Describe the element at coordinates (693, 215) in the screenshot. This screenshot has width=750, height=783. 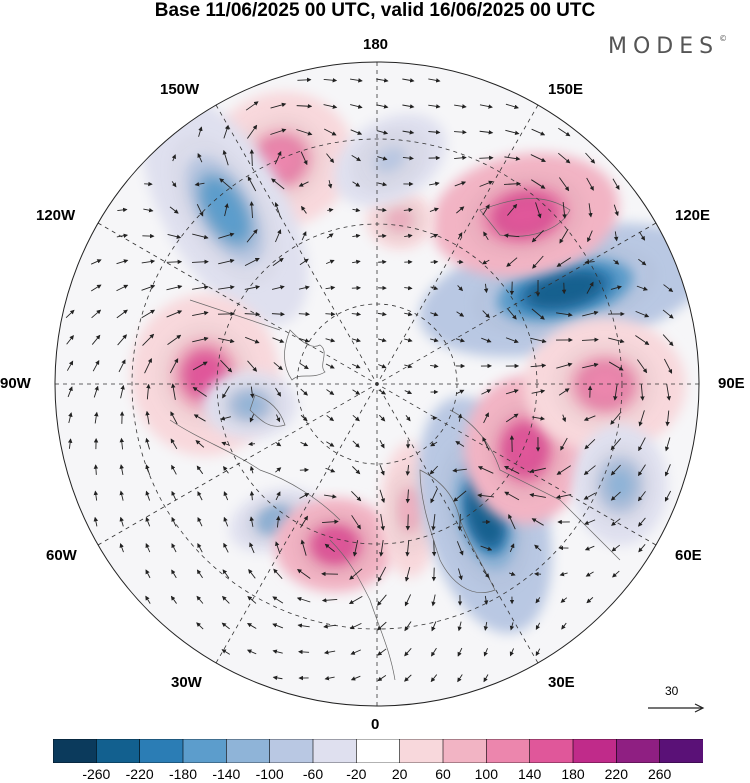
I see `lon-label-120e: 120E` at that location.